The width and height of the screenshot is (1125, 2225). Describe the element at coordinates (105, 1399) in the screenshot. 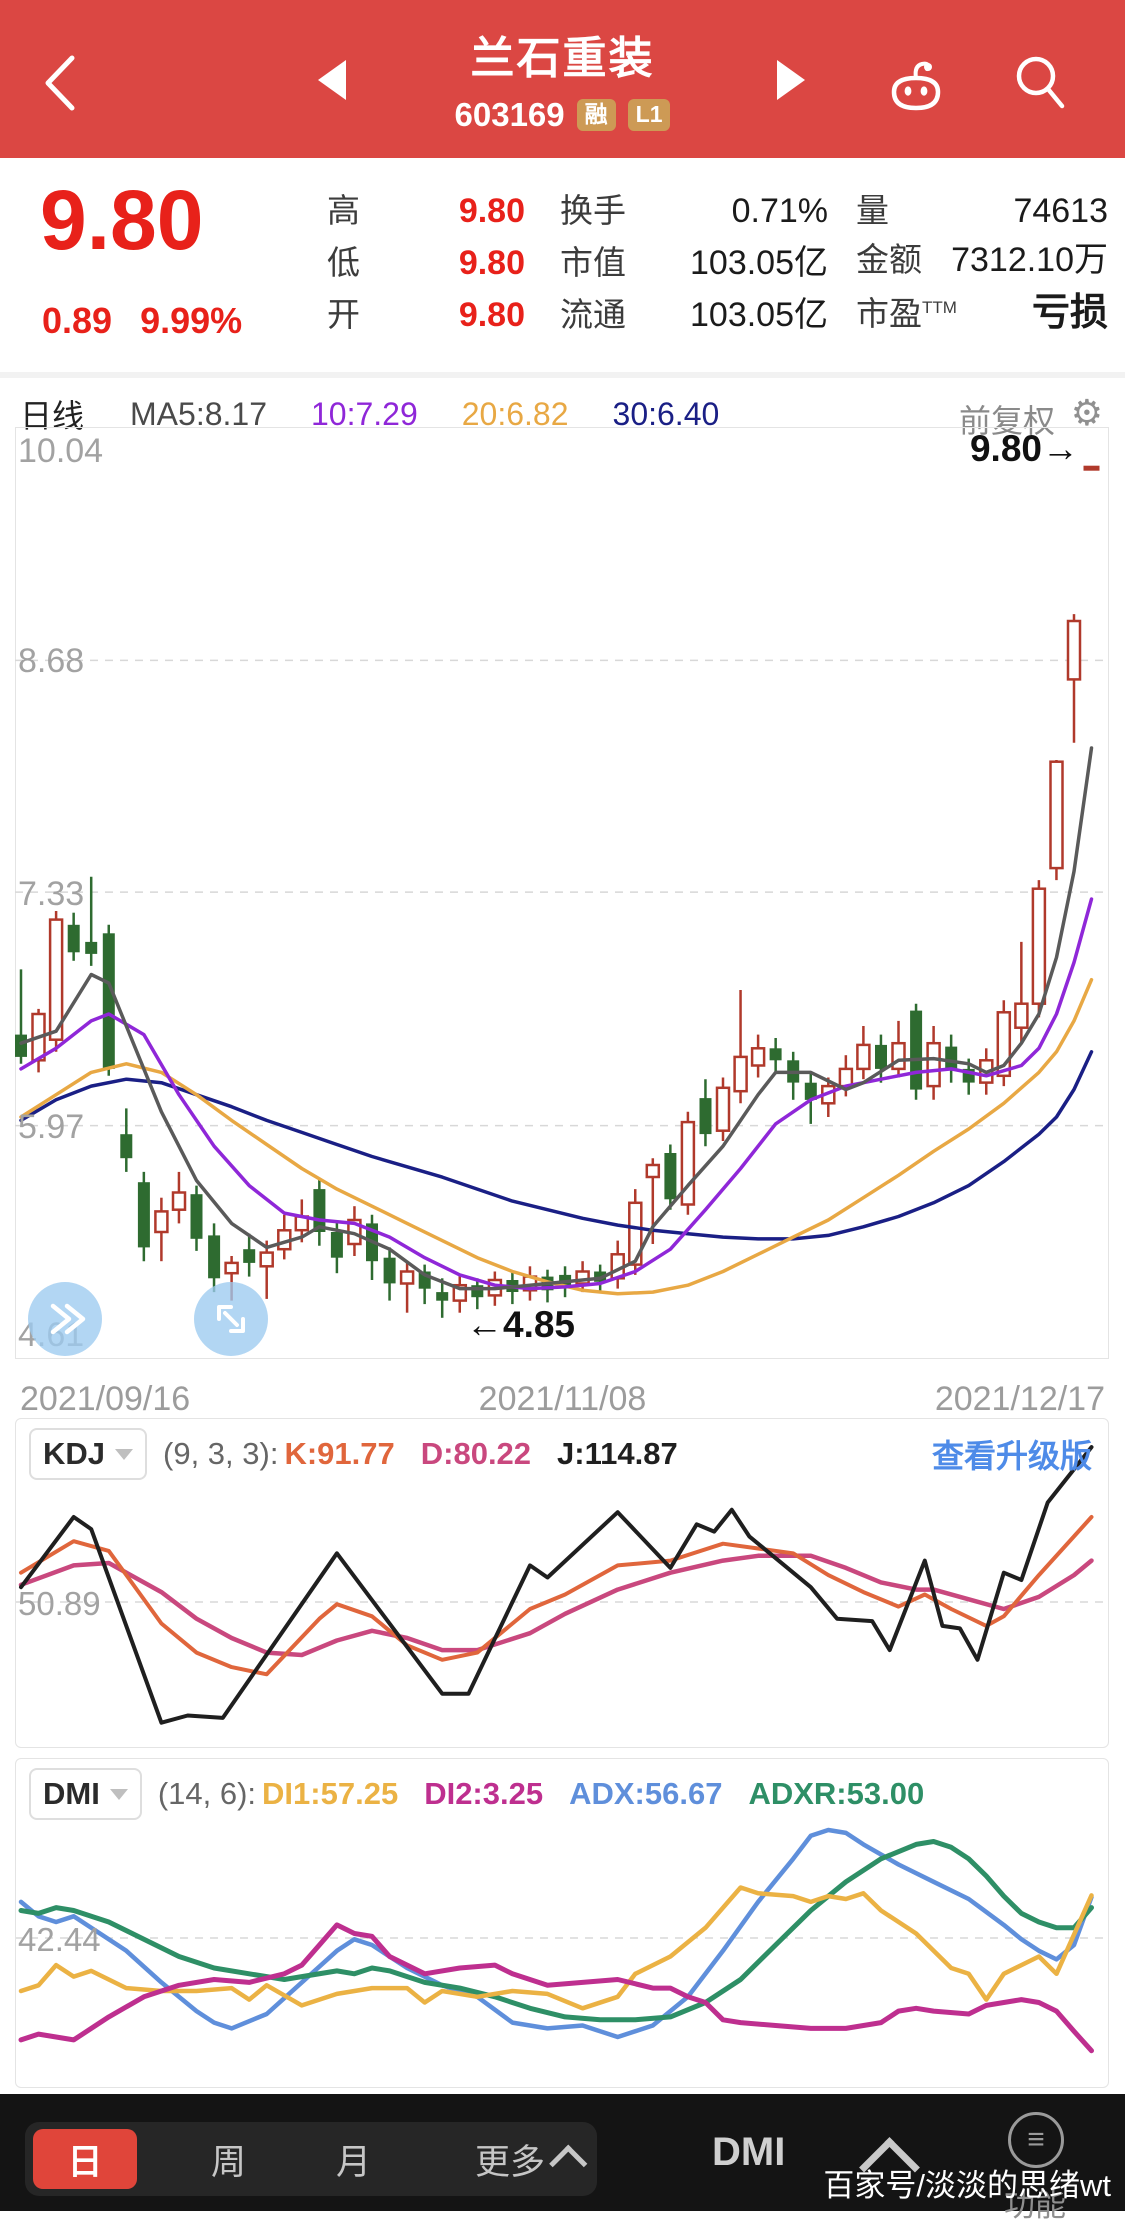

I see `date-start: 2021/09/16` at that location.